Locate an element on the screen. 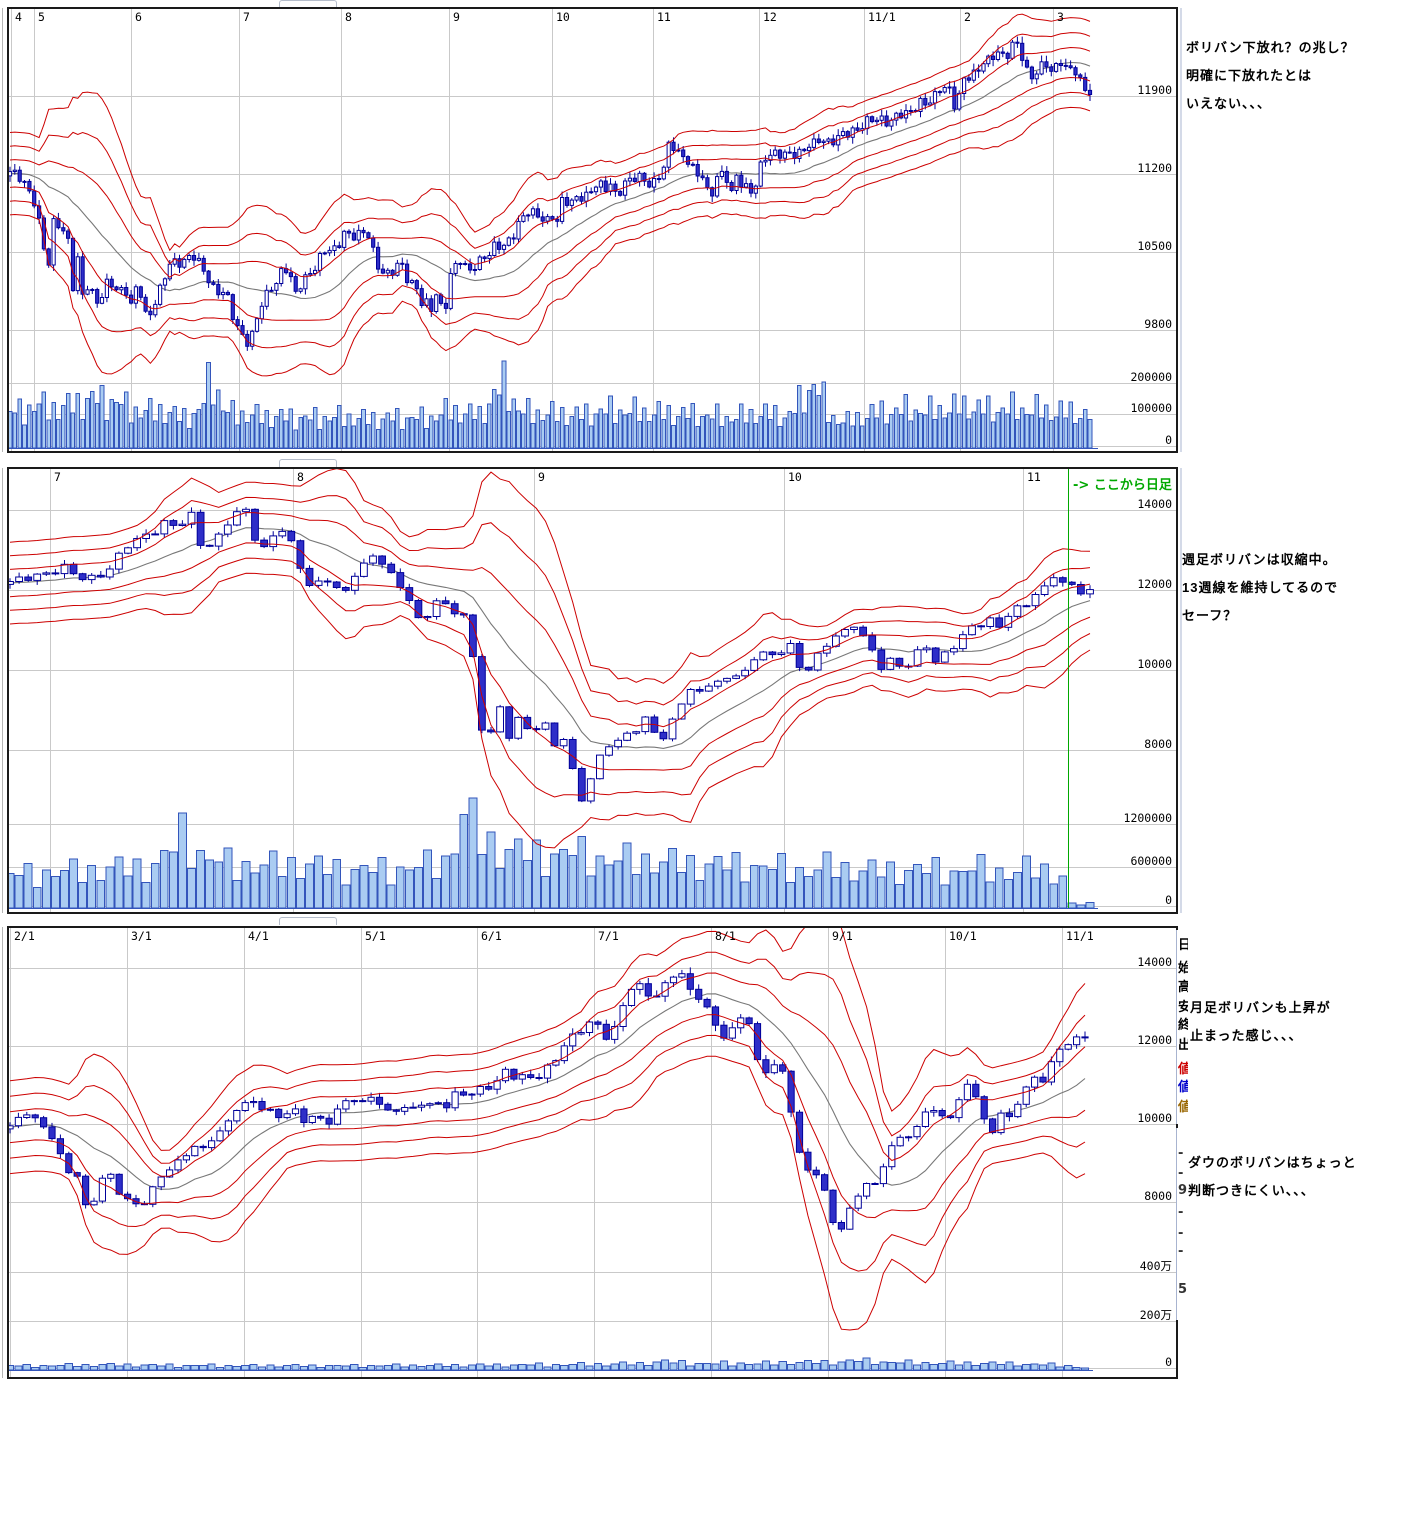  svg-text: 400万 is located at coordinates (1156, 1266).